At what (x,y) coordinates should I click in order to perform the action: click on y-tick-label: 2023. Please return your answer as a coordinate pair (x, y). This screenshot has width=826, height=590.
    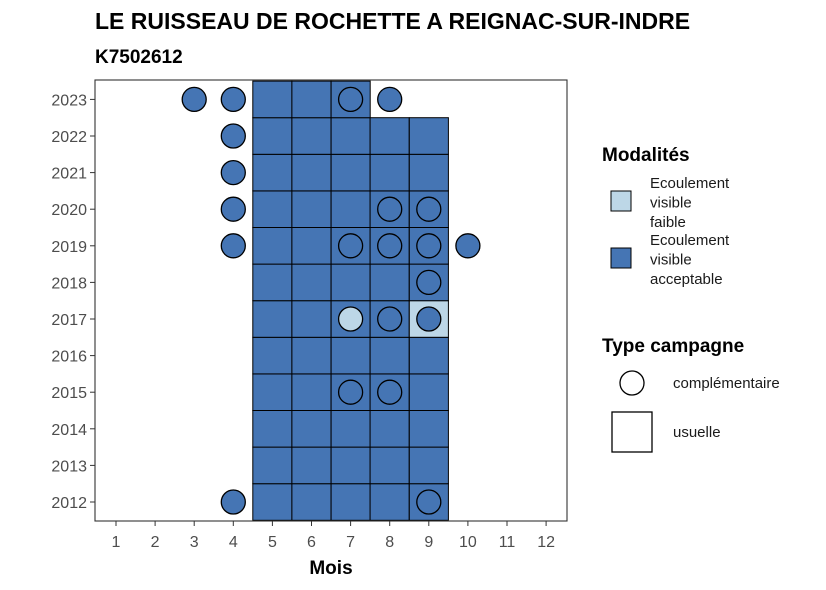
    Looking at the image, I should click on (69, 100).